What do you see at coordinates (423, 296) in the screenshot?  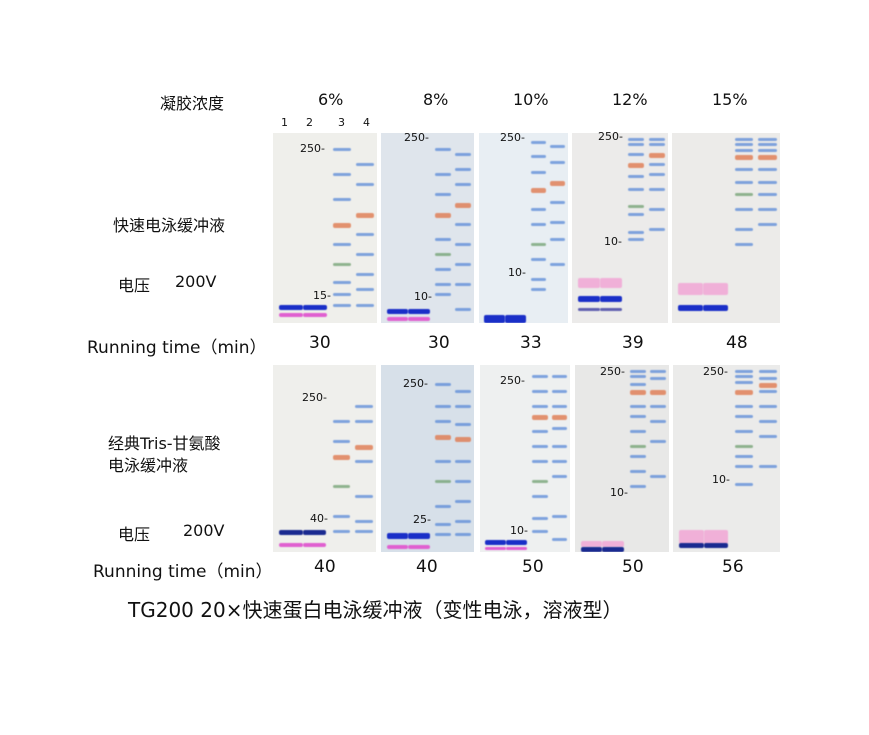 I see `marker-label-top-2-2: 10-` at bounding box center [423, 296].